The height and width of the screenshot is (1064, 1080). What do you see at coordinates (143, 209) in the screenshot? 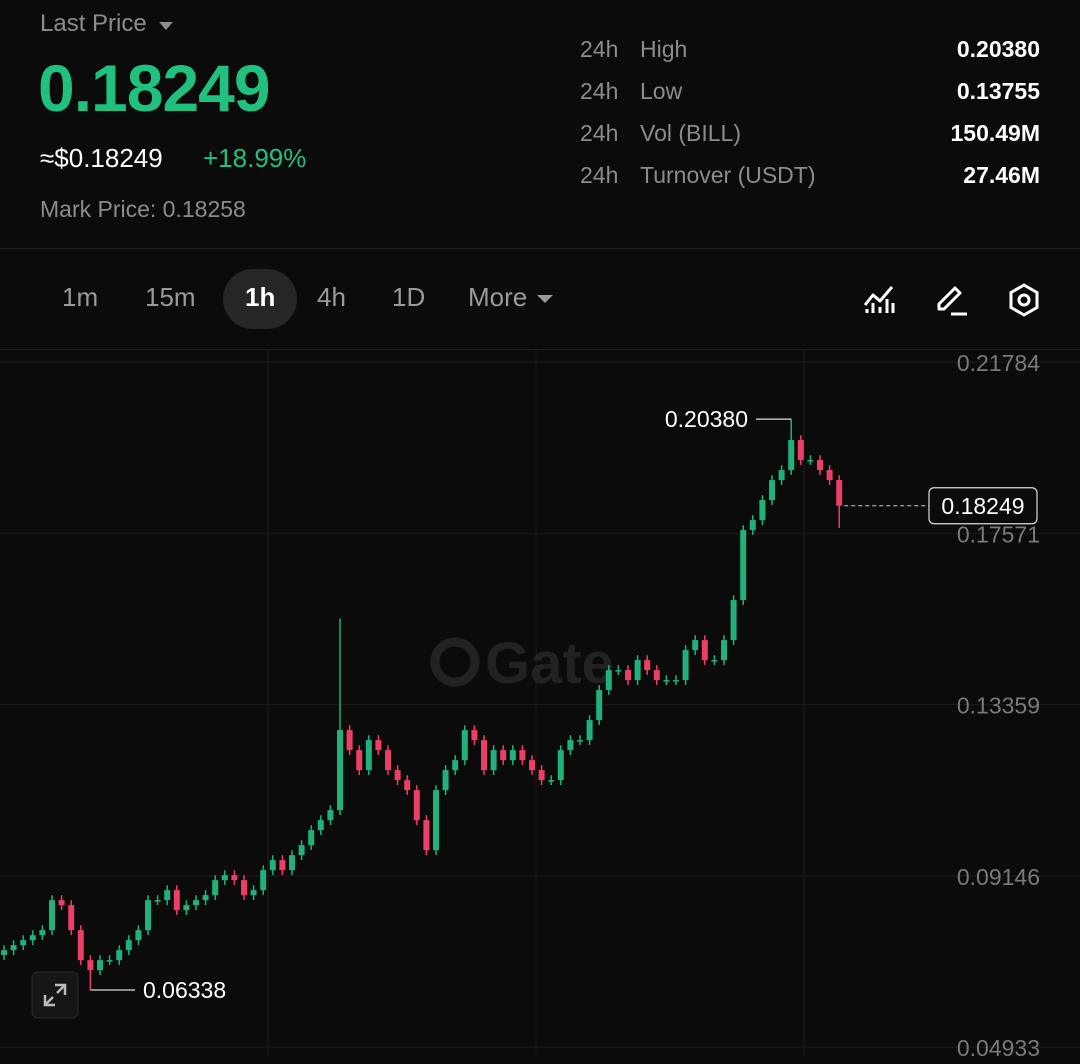
I see `mark-price: Mark Price: 0.18258` at bounding box center [143, 209].